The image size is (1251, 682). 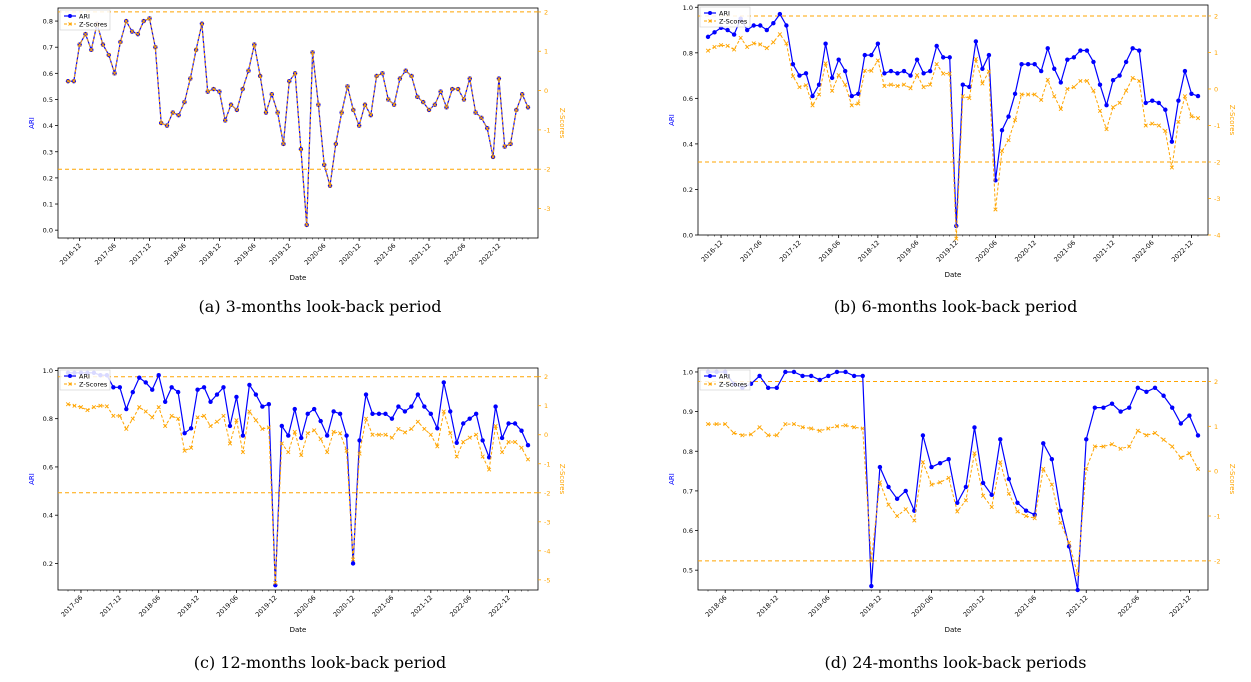 I want to click on y-tick-label: 0.6, so click(x=48, y=467).